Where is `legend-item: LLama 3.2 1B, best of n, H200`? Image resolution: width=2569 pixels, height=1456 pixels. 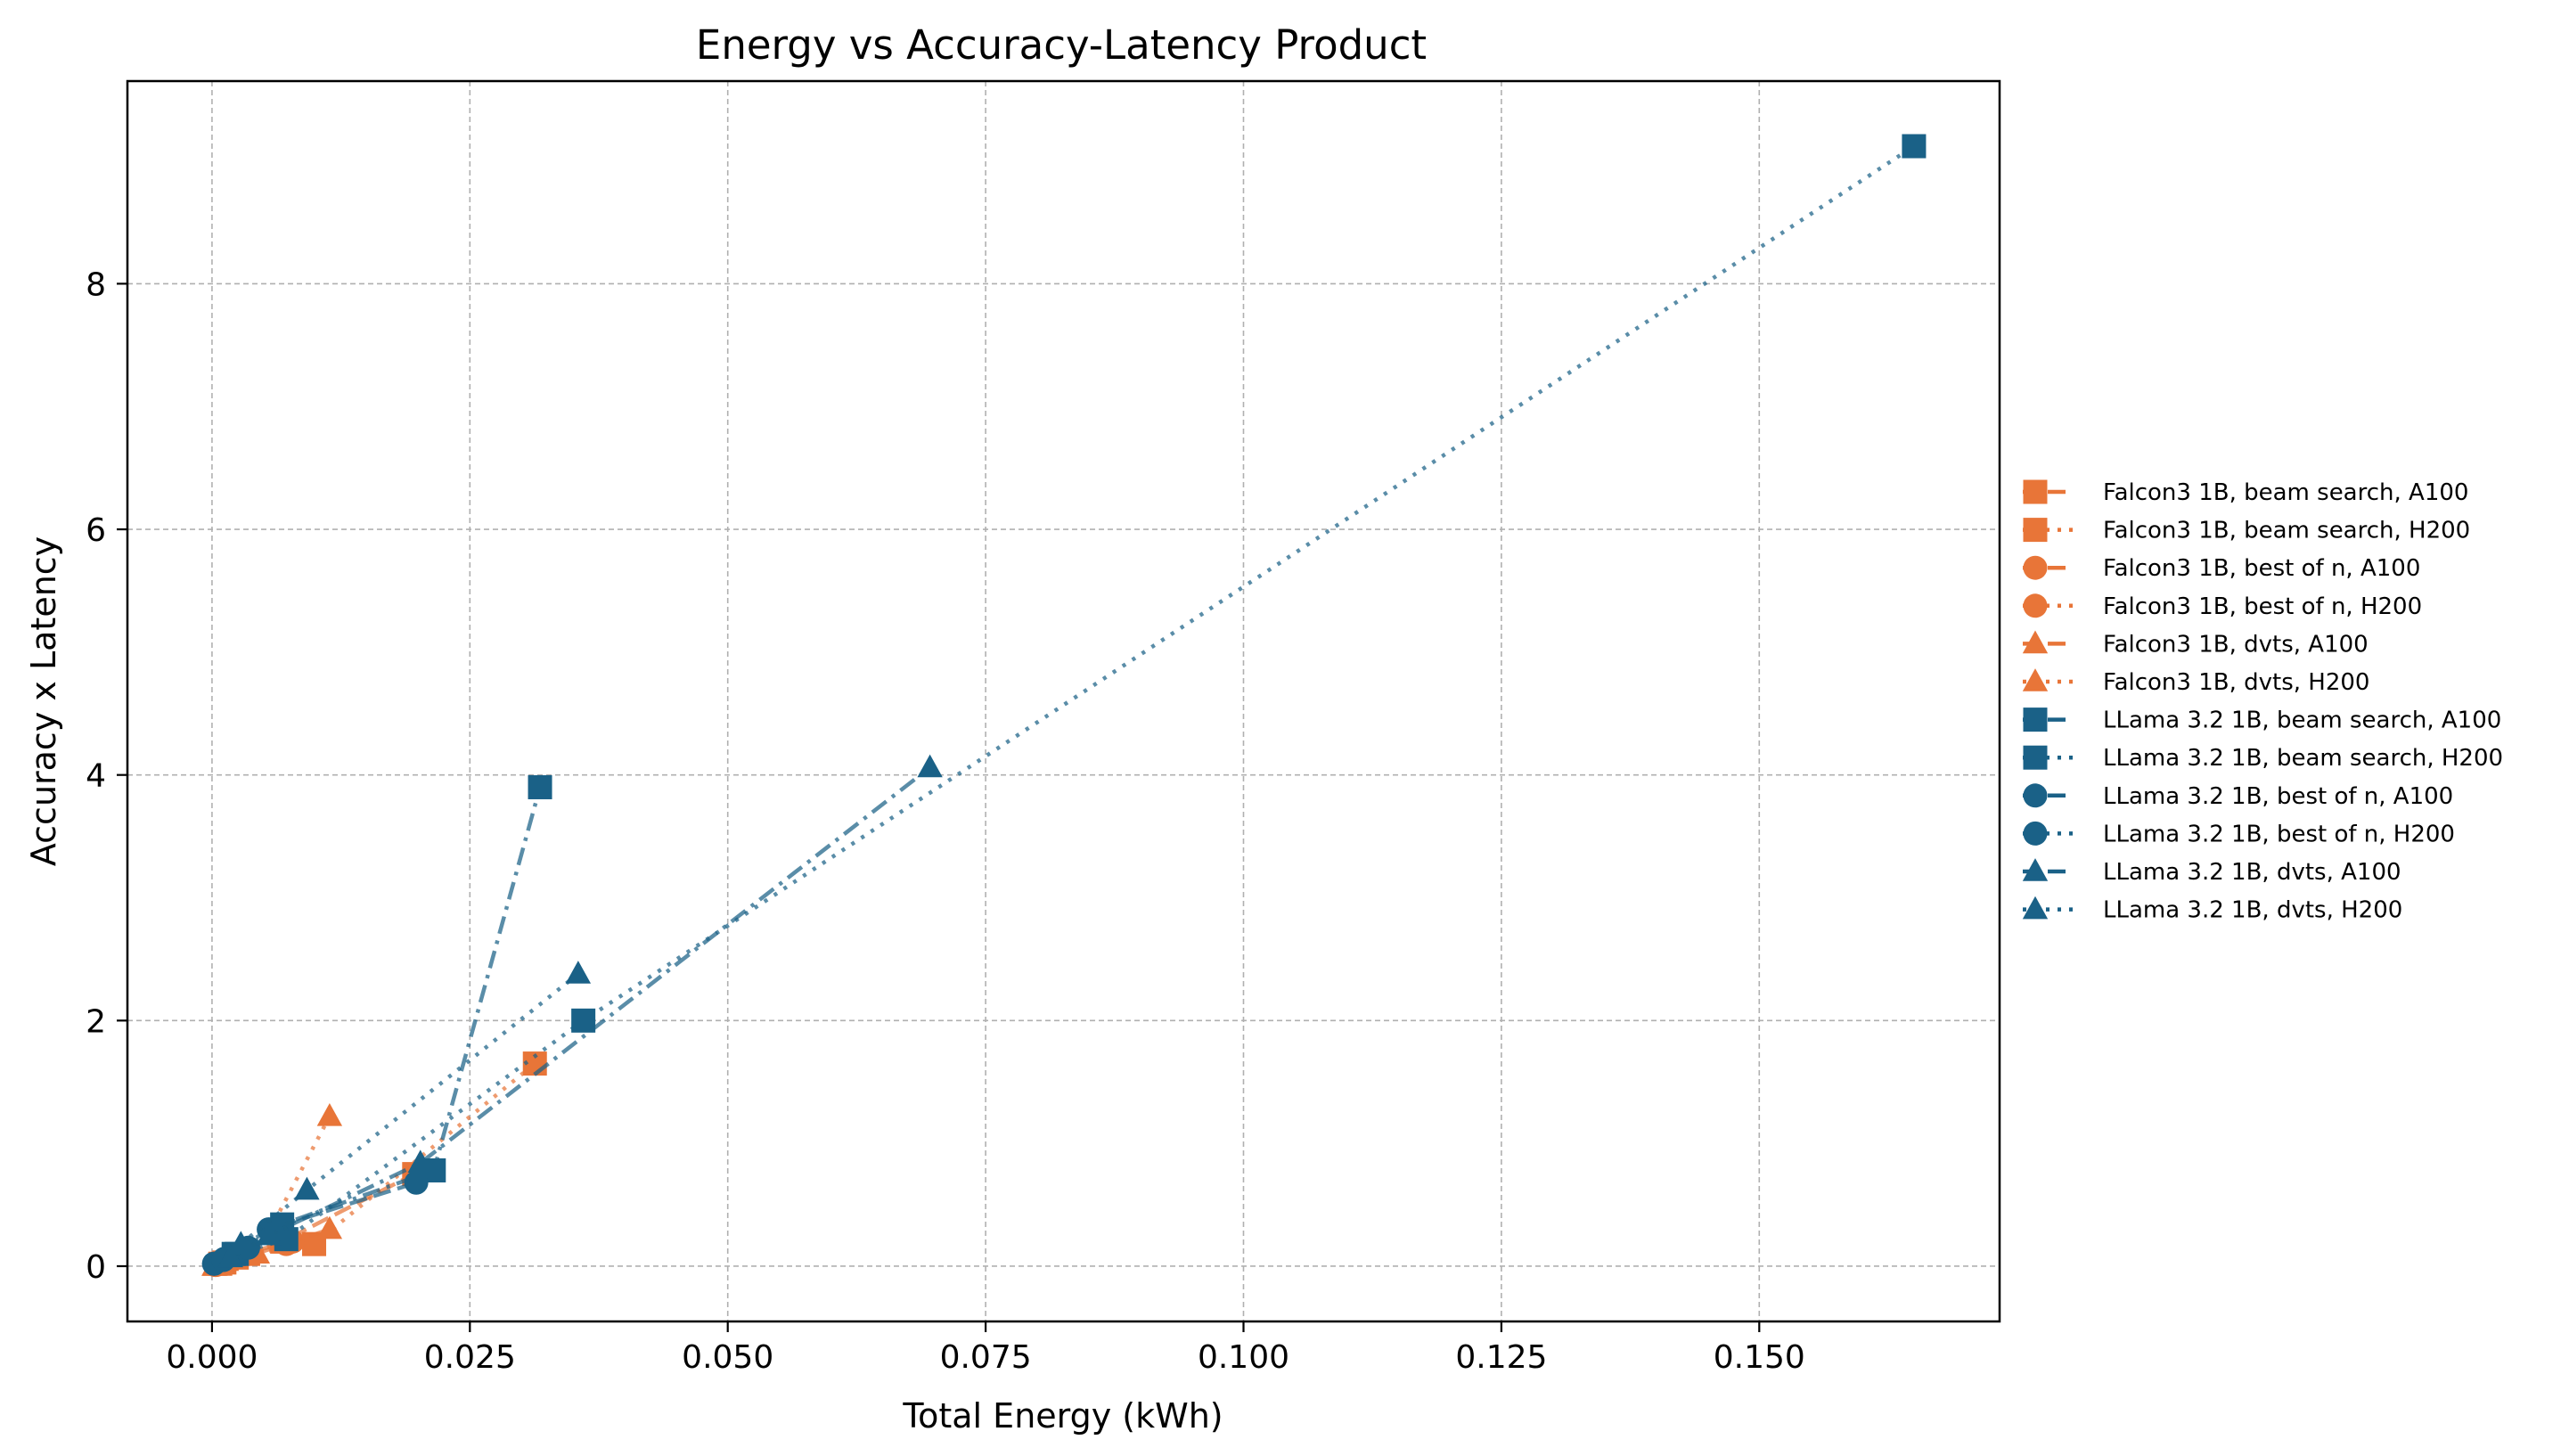 legend-item: LLama 3.2 1B, best of n, H200 is located at coordinates (2239, 834).